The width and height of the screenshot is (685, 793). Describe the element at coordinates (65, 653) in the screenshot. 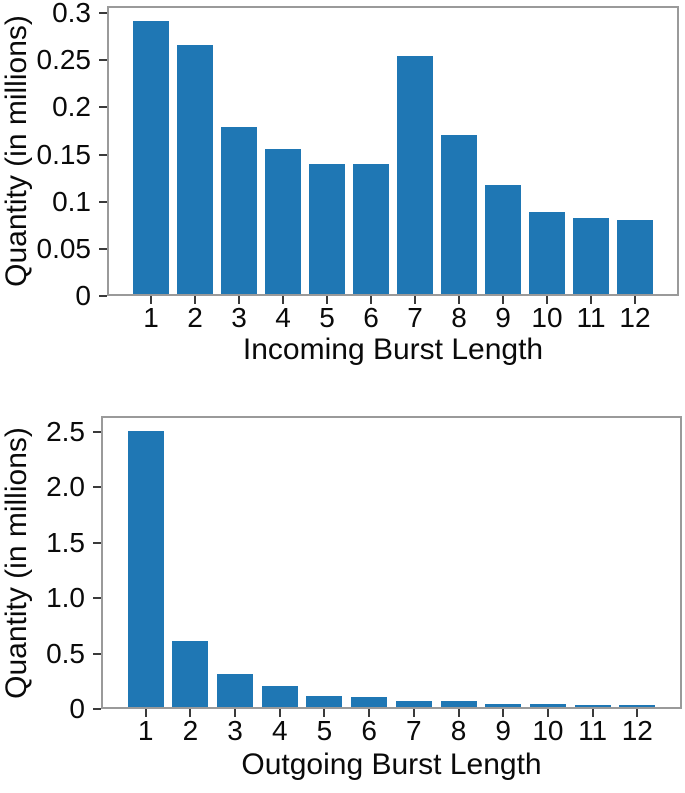

I see `y-tick-label: 0.5` at that location.